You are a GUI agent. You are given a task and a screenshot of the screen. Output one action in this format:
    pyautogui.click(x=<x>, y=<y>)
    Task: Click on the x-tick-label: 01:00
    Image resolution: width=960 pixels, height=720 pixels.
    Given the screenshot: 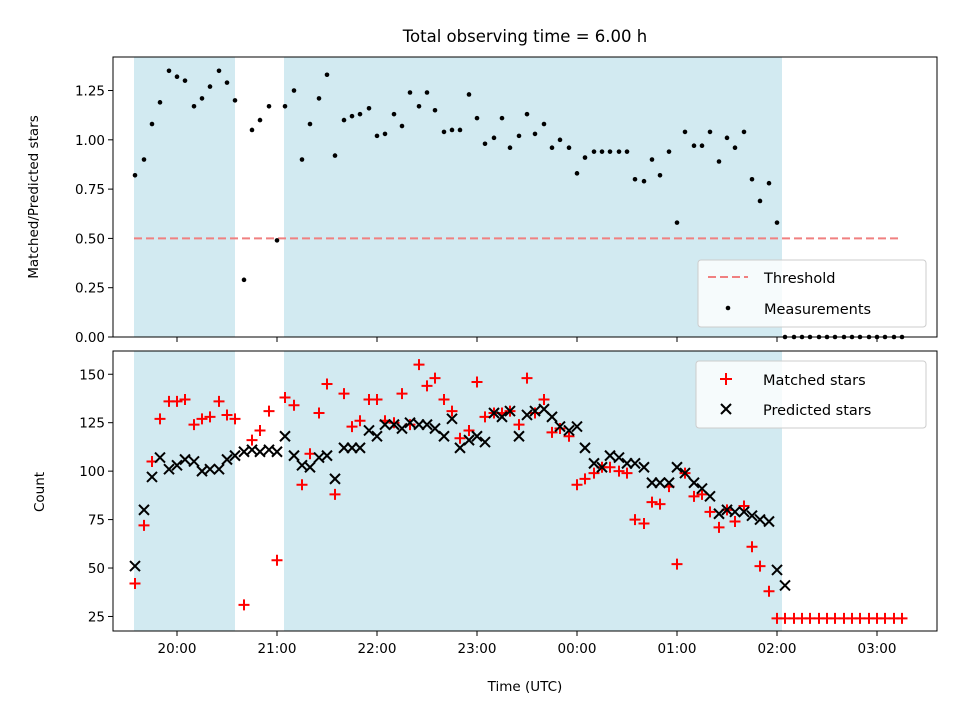 What is the action you would take?
    pyautogui.click(x=677, y=649)
    